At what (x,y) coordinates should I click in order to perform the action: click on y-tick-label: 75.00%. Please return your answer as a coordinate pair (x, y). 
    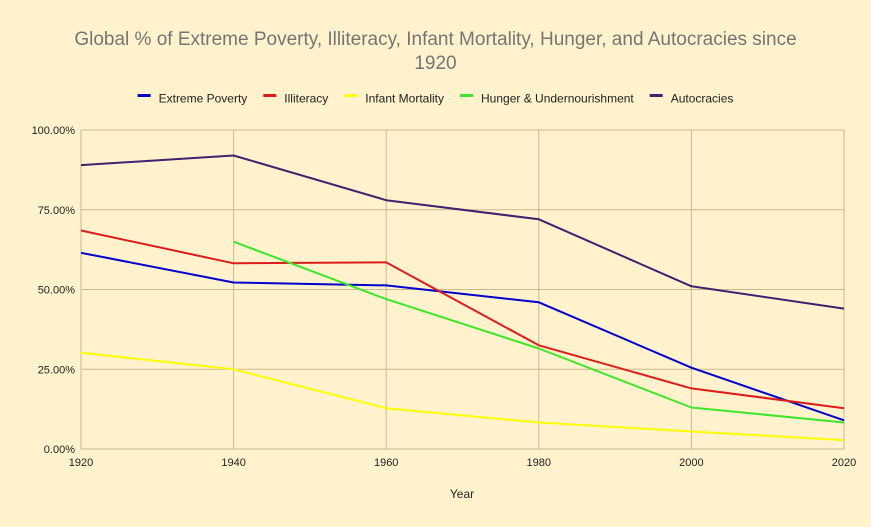
    Looking at the image, I should click on (57, 211).